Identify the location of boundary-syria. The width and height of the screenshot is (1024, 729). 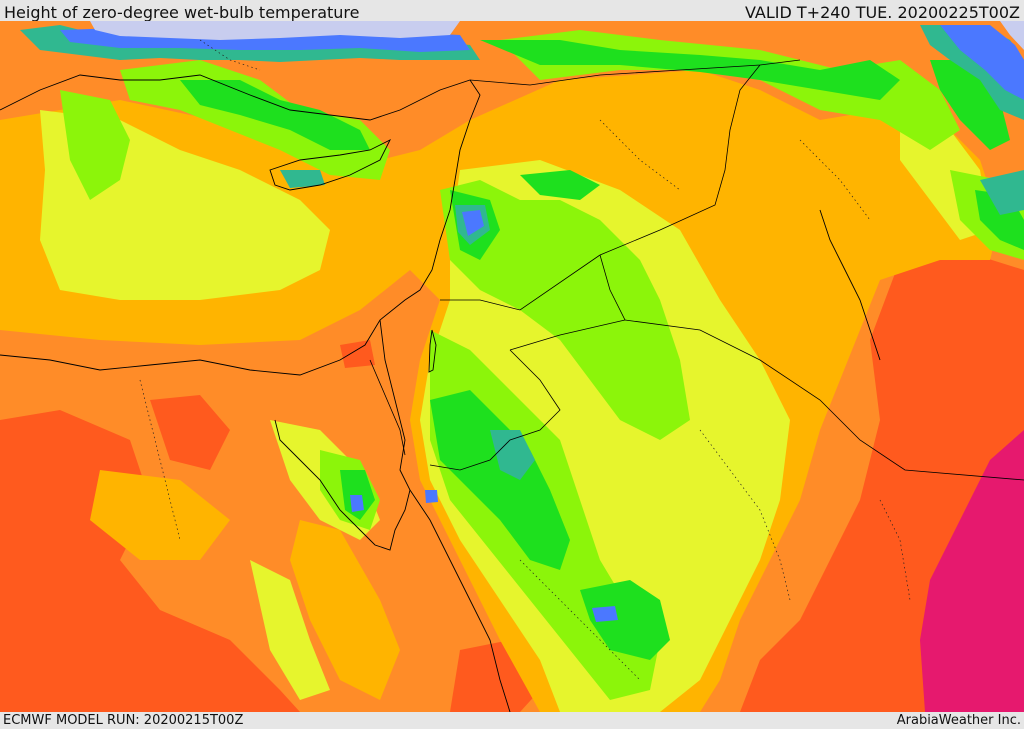
(835, 180).